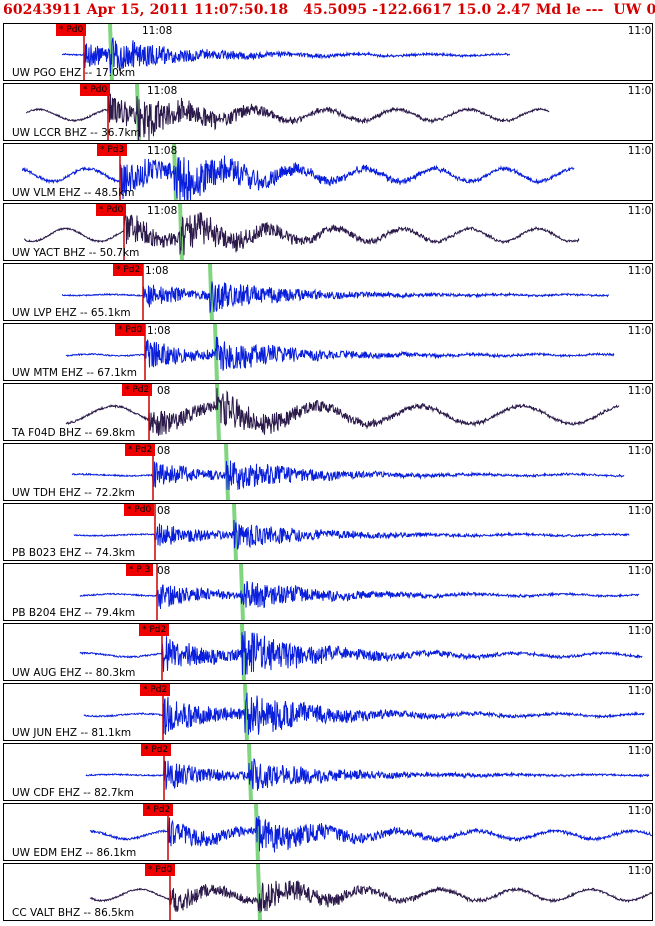  I want to click on seismogram-panel: * Pd2 08 11:09 TA F04D BHZ -- 69.8km, so click(328, 412).